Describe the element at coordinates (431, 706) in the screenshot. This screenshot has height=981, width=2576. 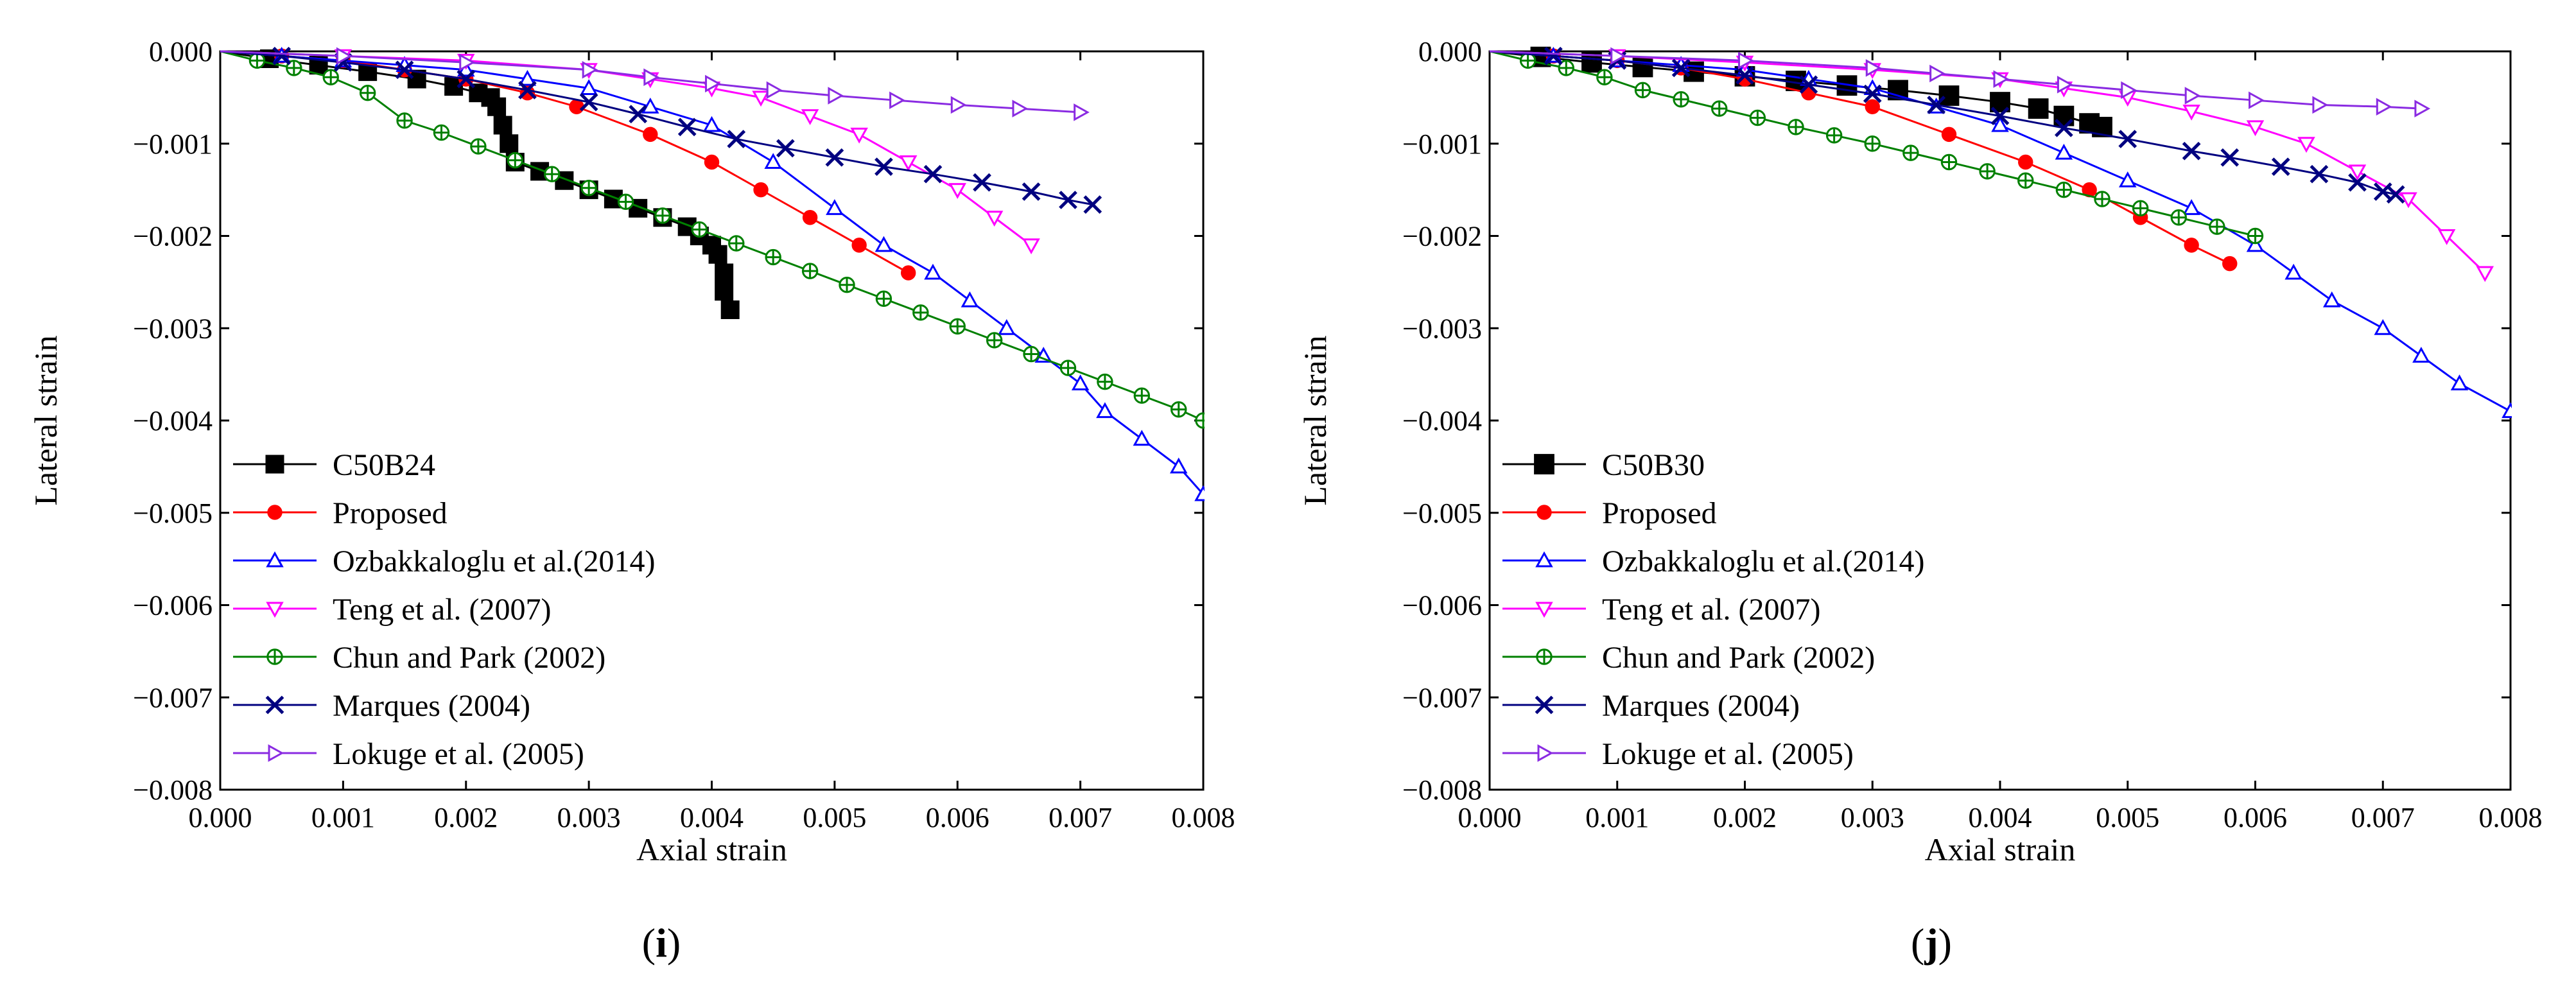
I see `legend-label: Marques (2004)` at that location.